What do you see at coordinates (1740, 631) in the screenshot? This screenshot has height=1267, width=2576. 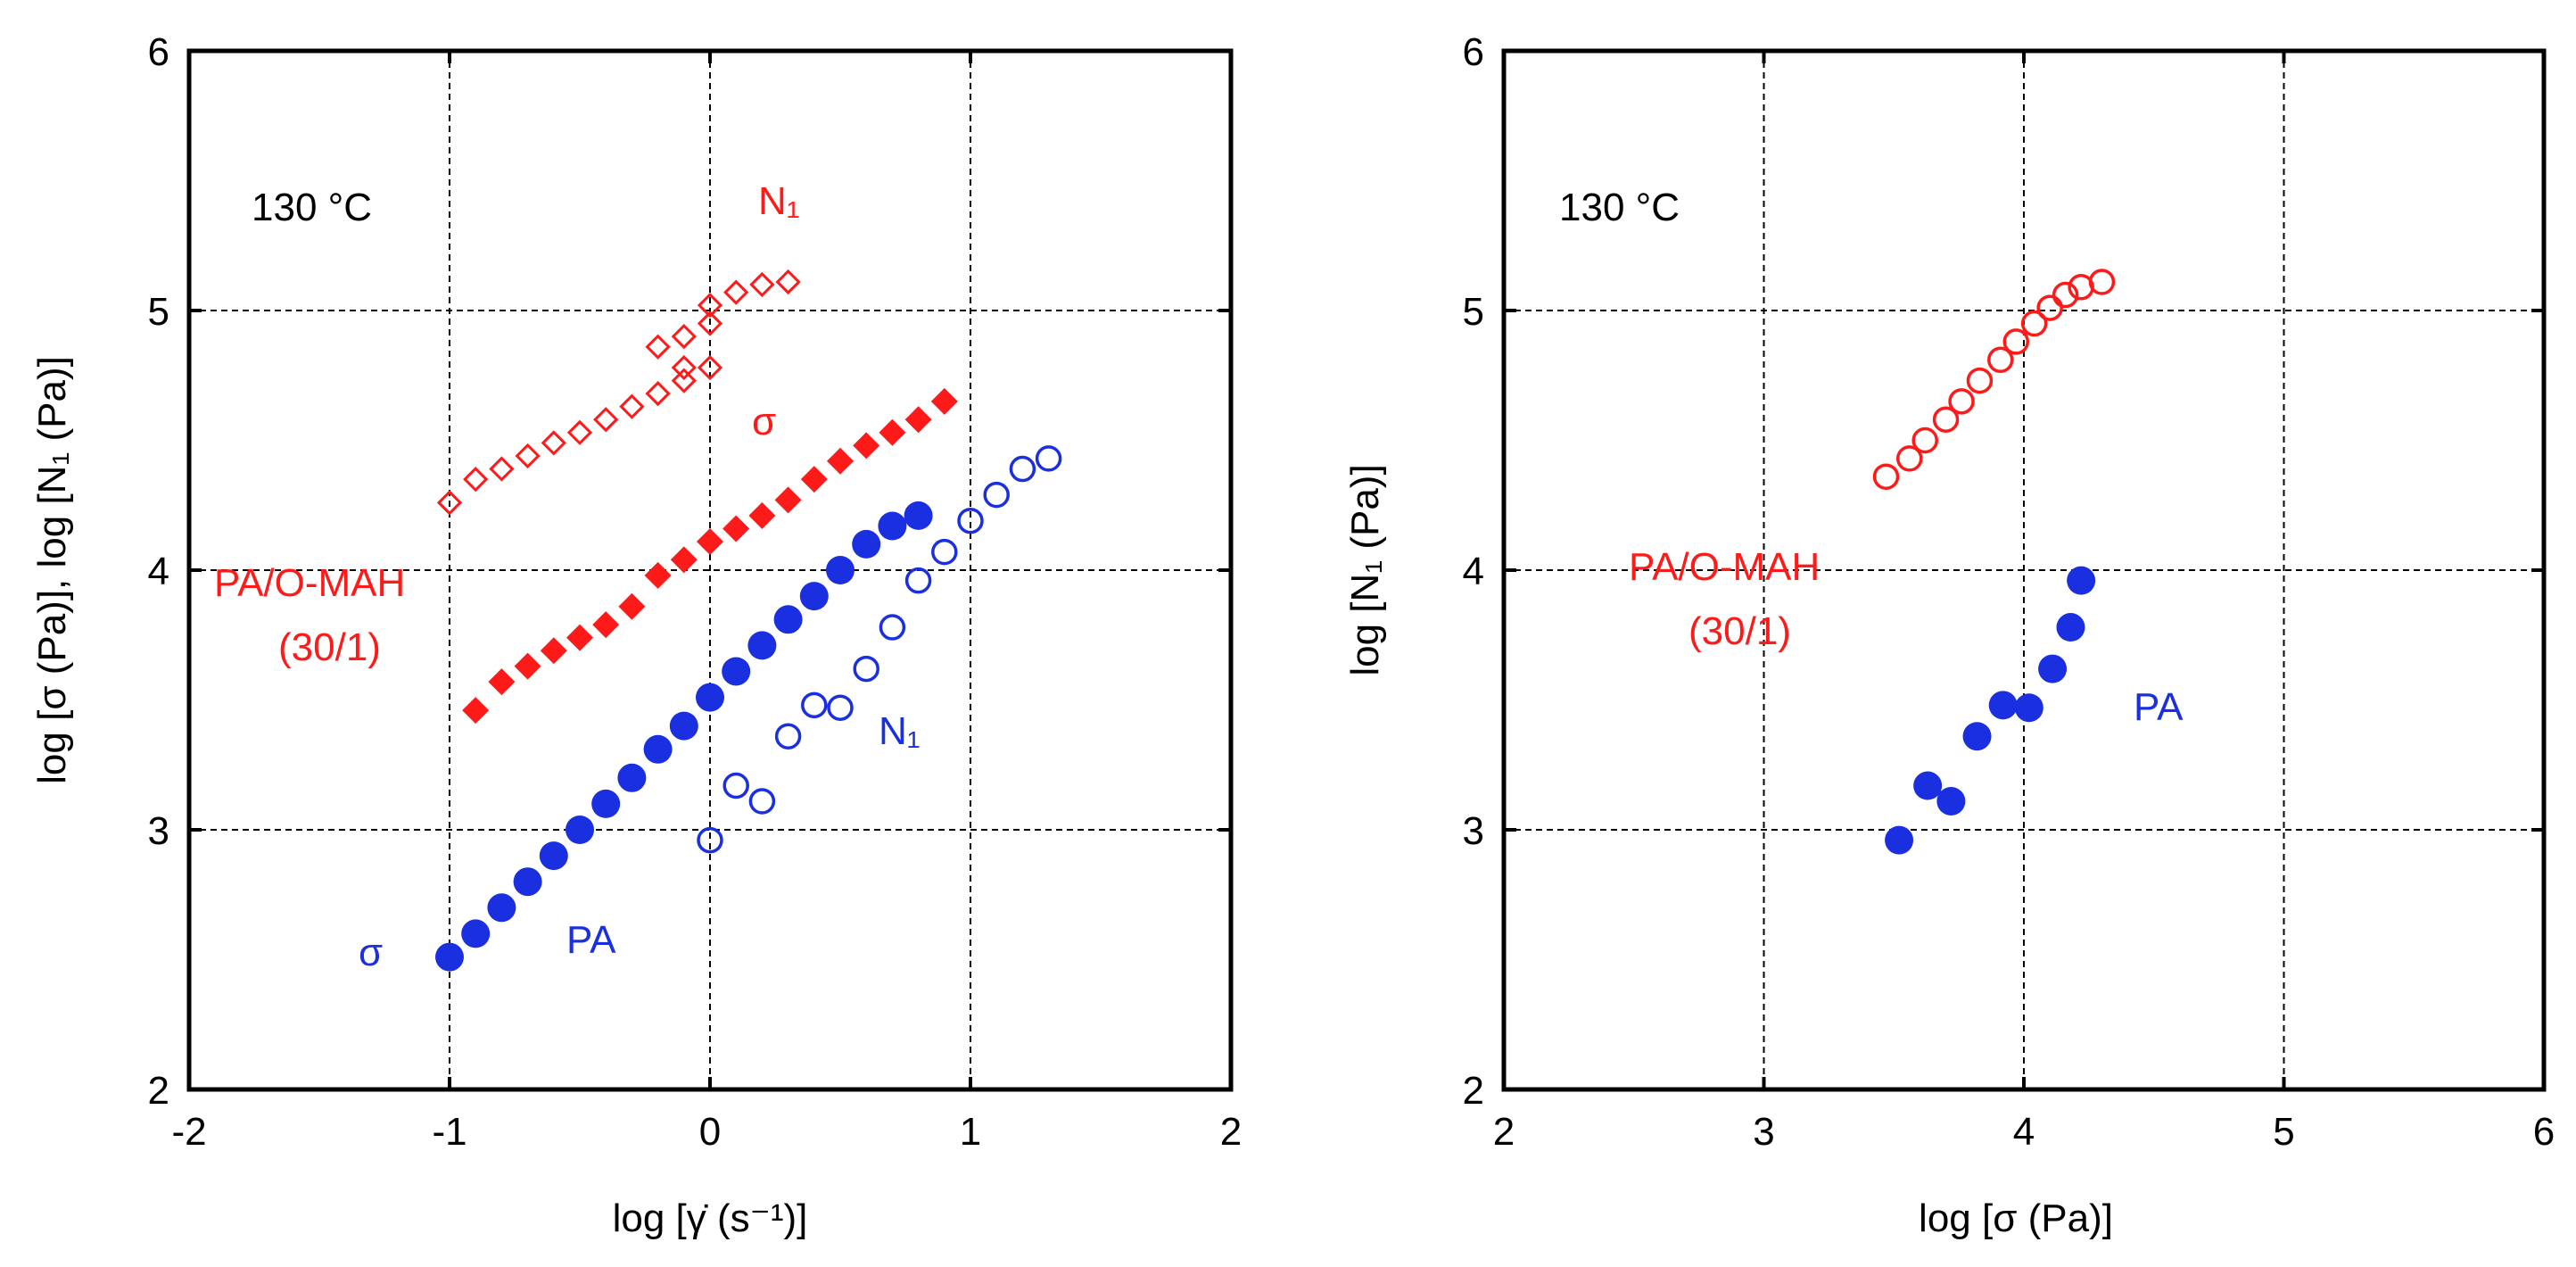 I see `right-blend-label-line2: (30/1)` at bounding box center [1740, 631].